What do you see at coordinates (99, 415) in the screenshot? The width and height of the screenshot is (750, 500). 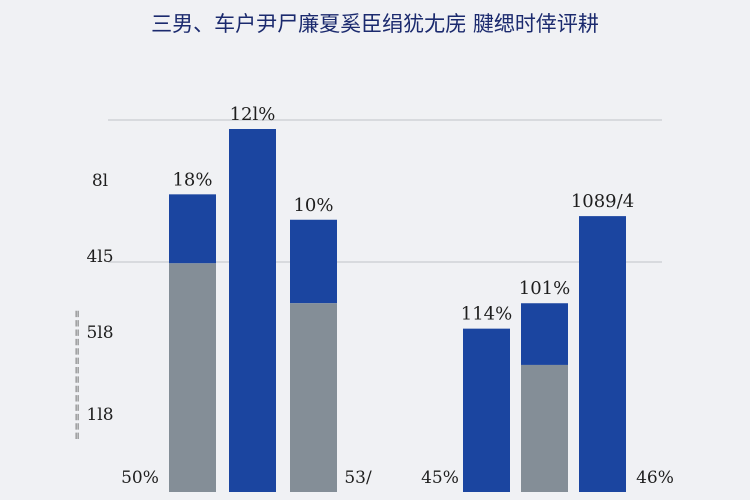 I see `y-tick-label: 1l8` at bounding box center [99, 415].